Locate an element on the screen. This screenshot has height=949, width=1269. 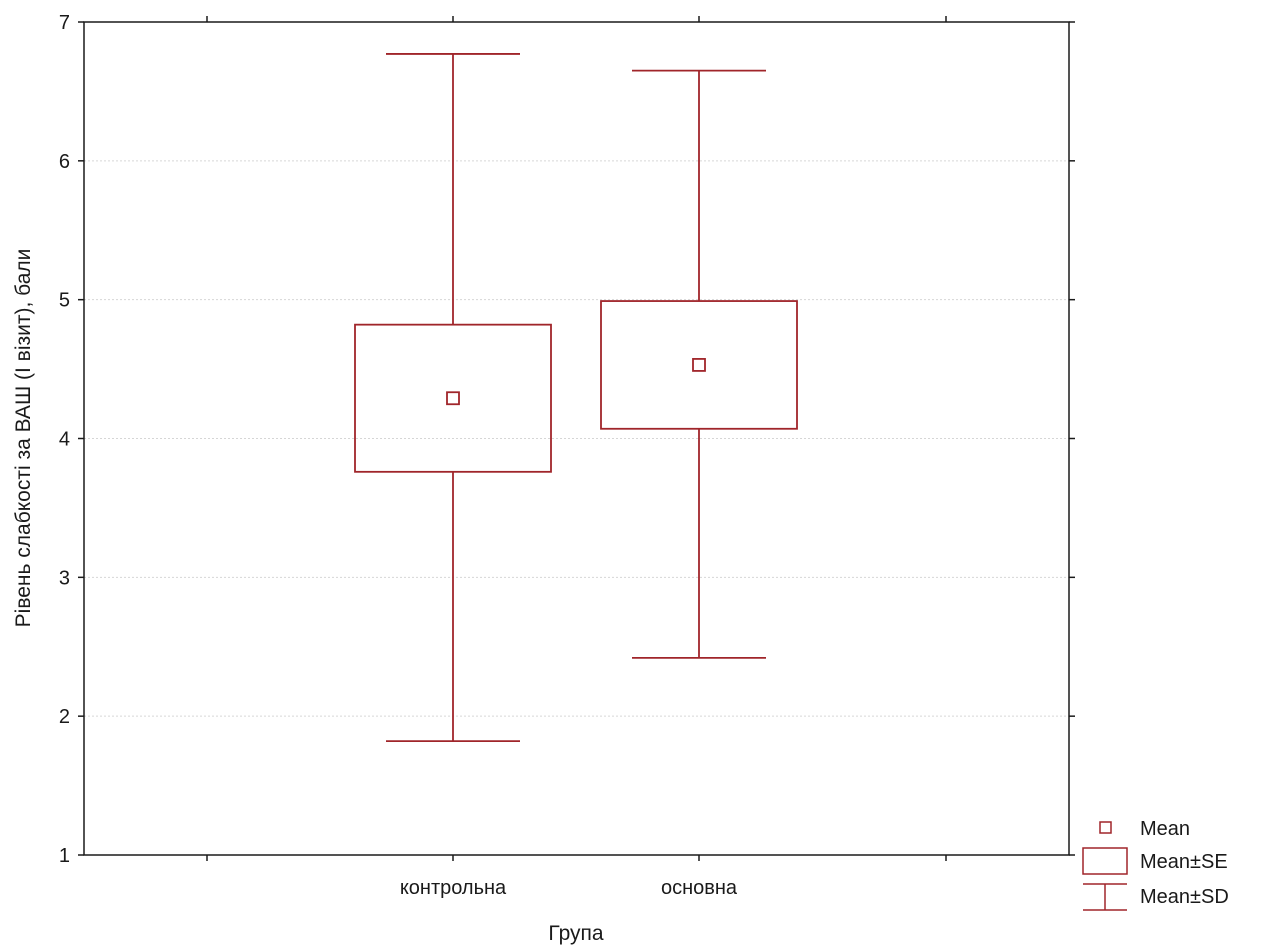
legend: Mean Mean±SE Mean±SD is located at coordinates (1155, 864).